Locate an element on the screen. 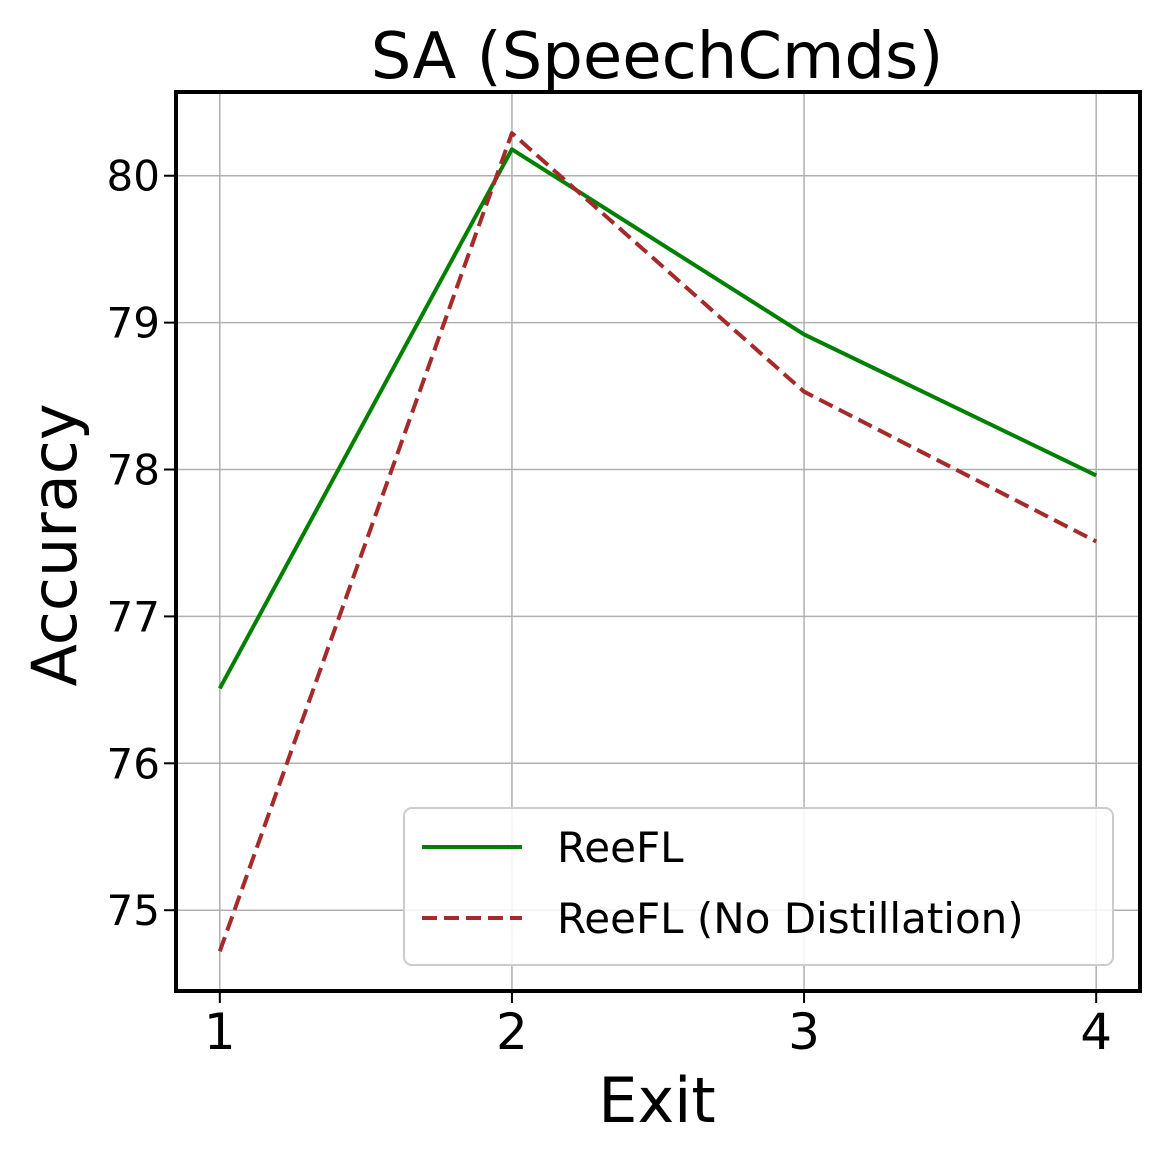 The height and width of the screenshot is (1160, 1160). legend-label-reefl: ReeFL is located at coordinates (620, 847).